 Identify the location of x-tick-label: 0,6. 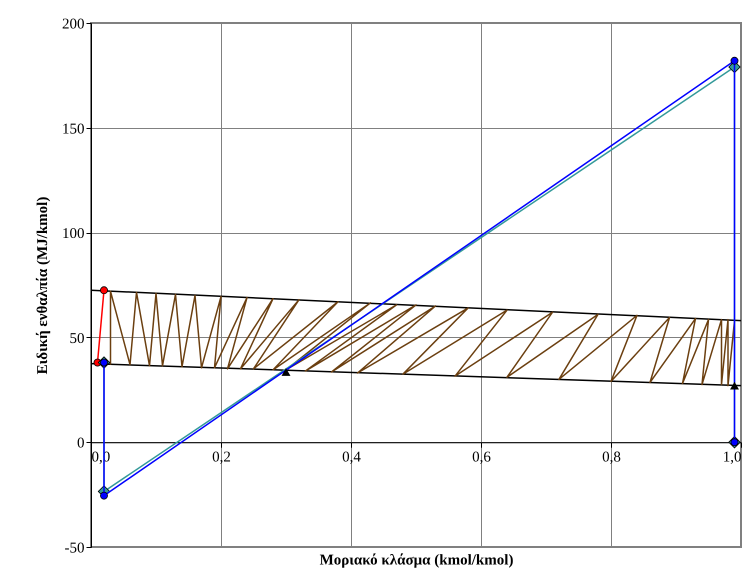
(482, 458).